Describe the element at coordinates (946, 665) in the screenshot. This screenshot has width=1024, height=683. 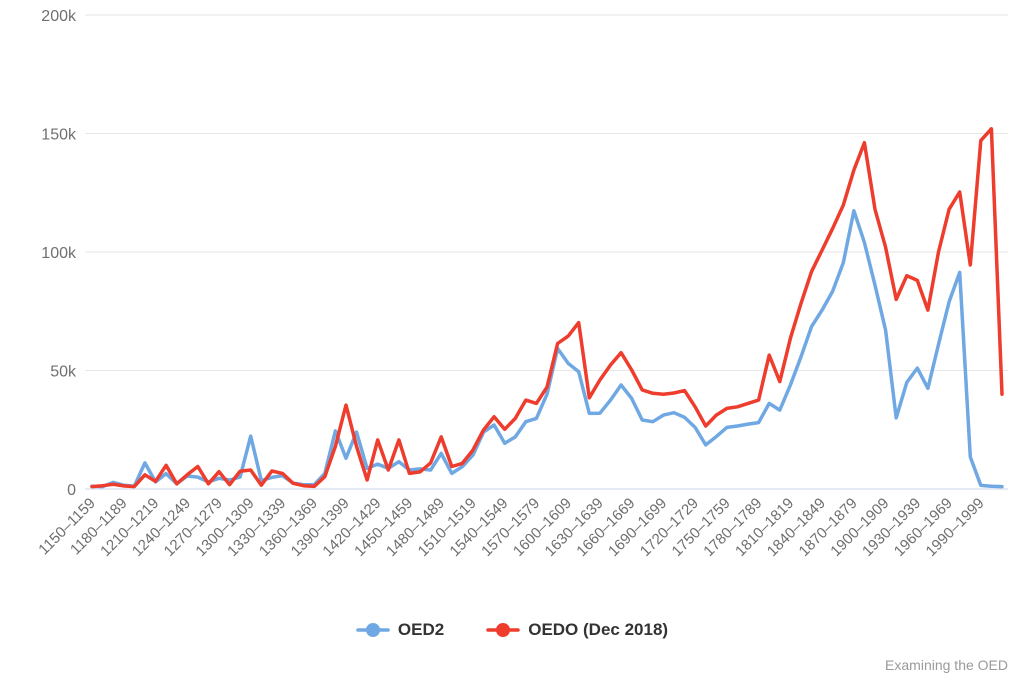
I see `credit-text: Examining the OED` at that location.